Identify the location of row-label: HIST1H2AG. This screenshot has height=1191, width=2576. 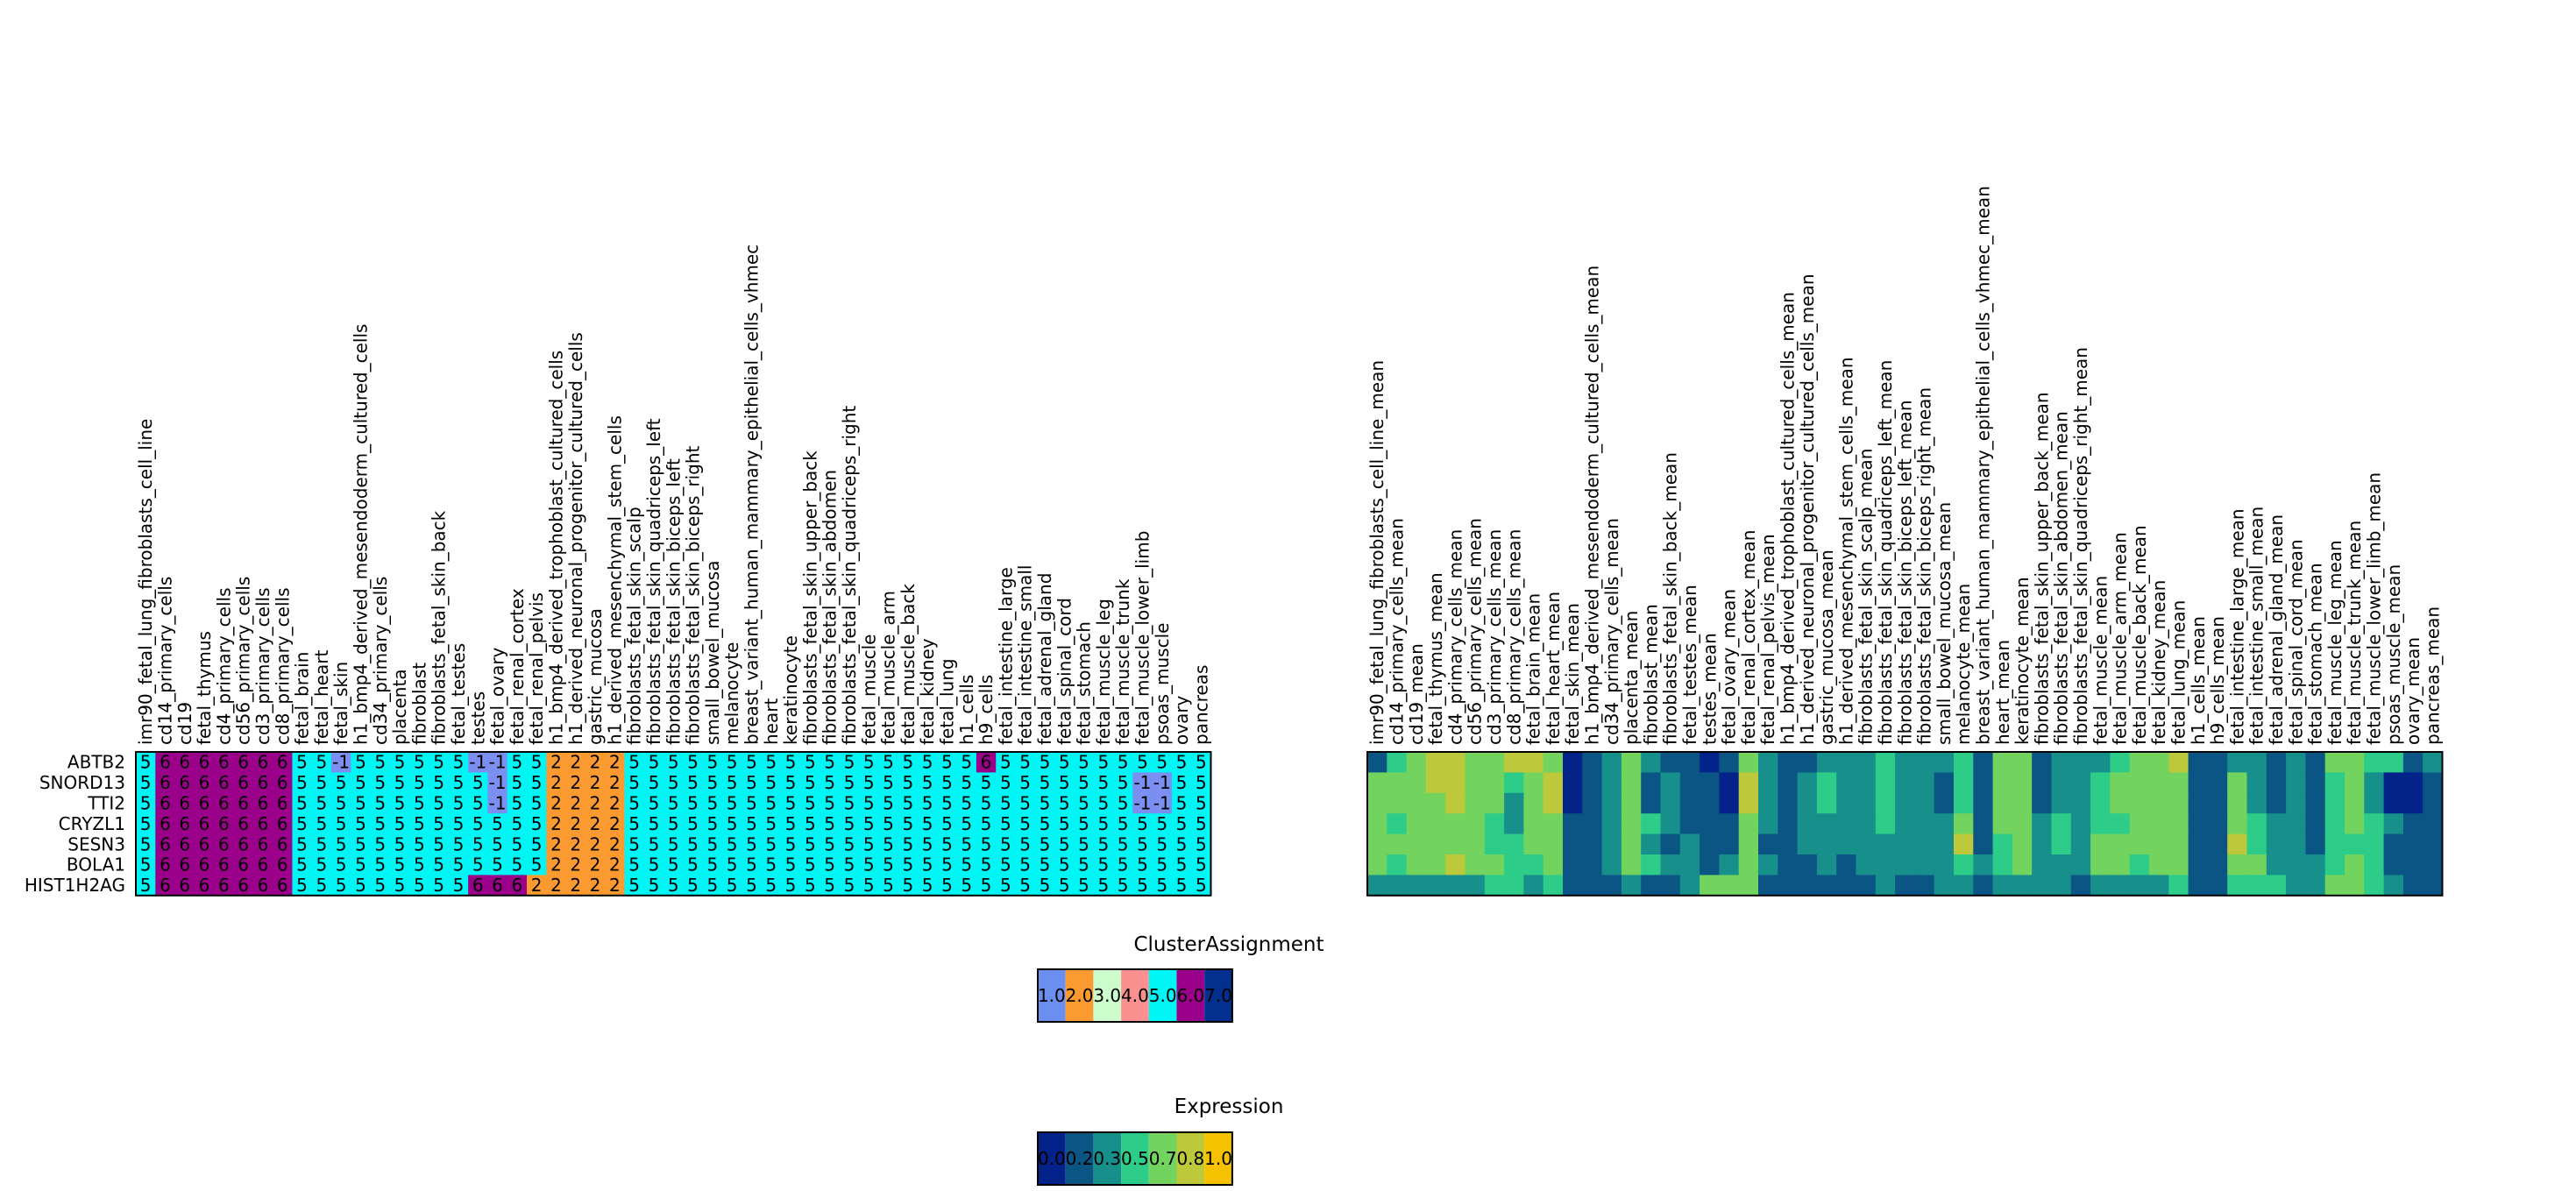
(75, 885).